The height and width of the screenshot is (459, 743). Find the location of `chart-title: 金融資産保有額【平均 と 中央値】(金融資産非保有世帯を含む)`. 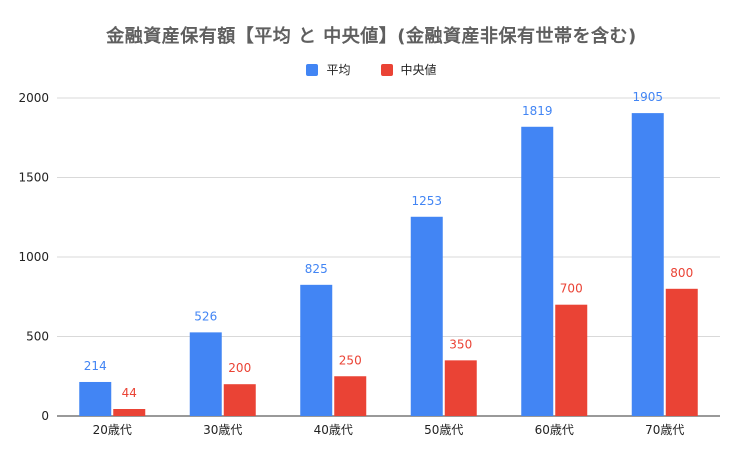

chart-title: 金融資産保有額【平均 と 中央値】(金融資産非保有世帯を含む) is located at coordinates (371, 36).